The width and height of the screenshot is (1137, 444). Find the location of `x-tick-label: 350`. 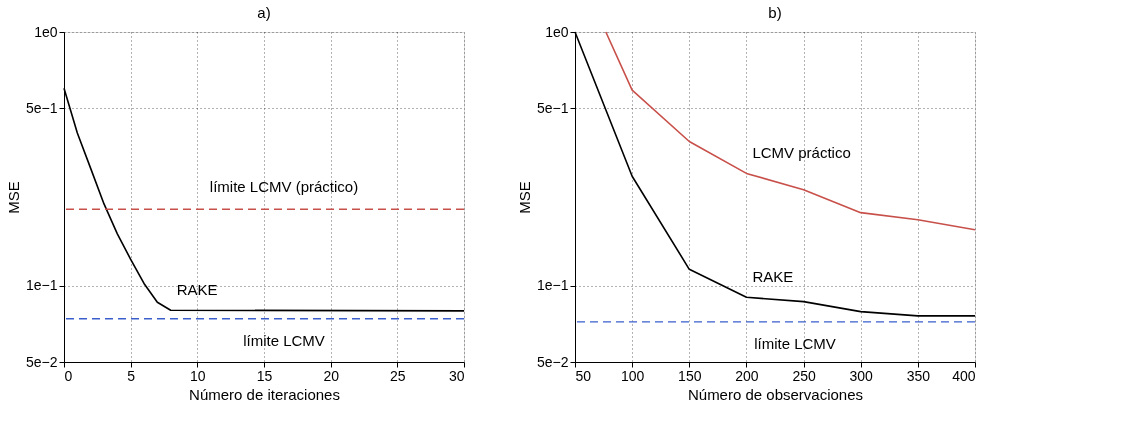

x-tick-label: 350 is located at coordinates (918, 375).